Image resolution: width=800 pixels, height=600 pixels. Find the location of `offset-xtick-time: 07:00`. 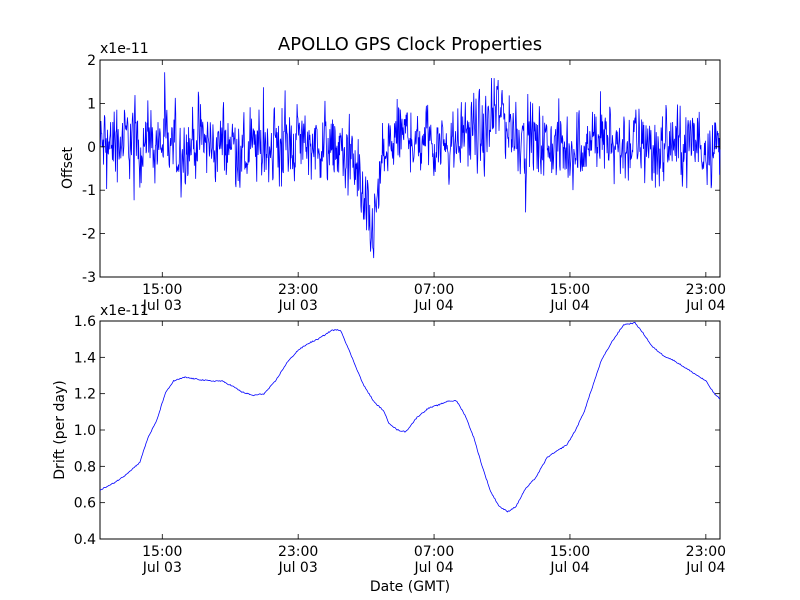

offset-xtick-time: 07:00 is located at coordinates (434, 290).